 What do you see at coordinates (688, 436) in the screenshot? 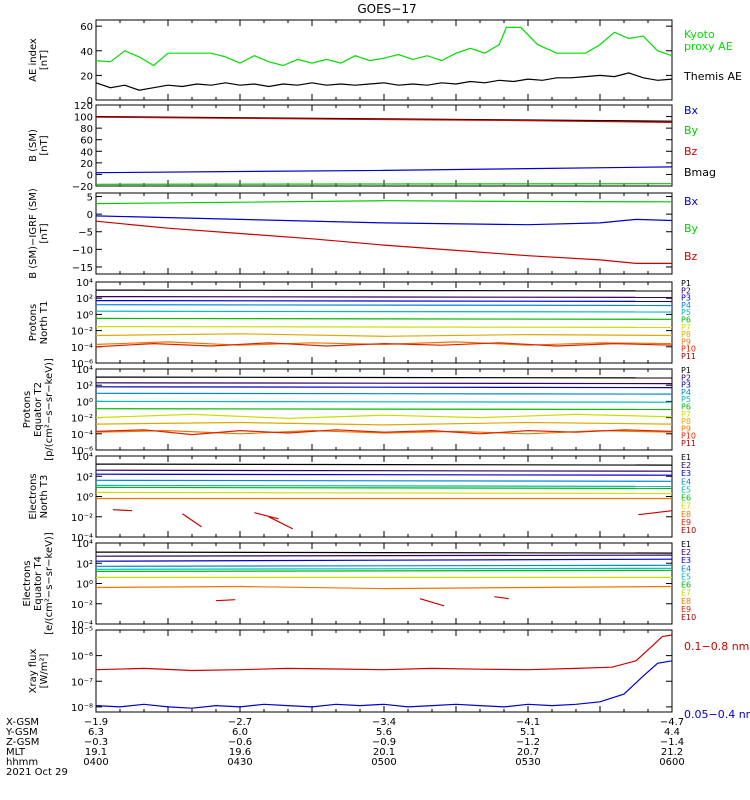
I see `legend-entry: P10` at bounding box center [688, 436].